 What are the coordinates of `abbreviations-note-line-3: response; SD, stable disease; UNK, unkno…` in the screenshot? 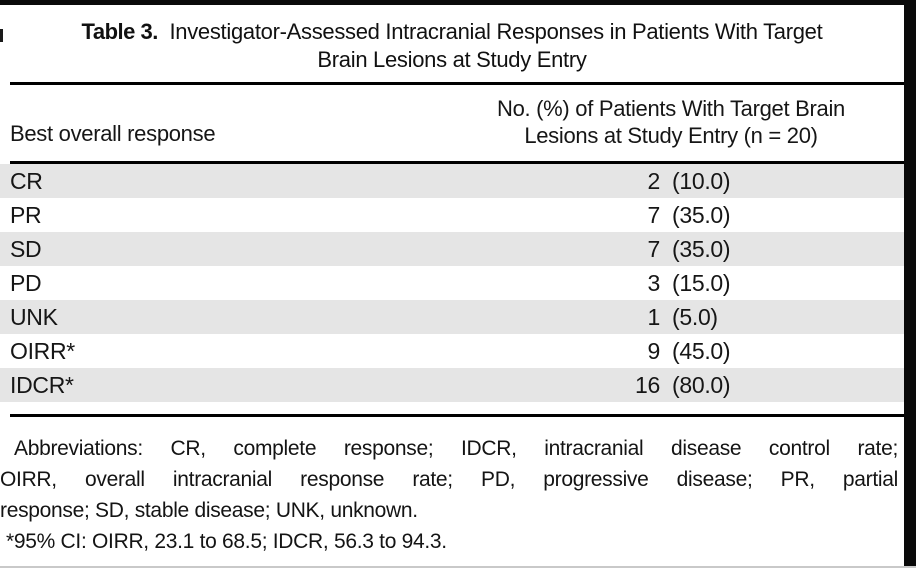 It's located at (209, 510).